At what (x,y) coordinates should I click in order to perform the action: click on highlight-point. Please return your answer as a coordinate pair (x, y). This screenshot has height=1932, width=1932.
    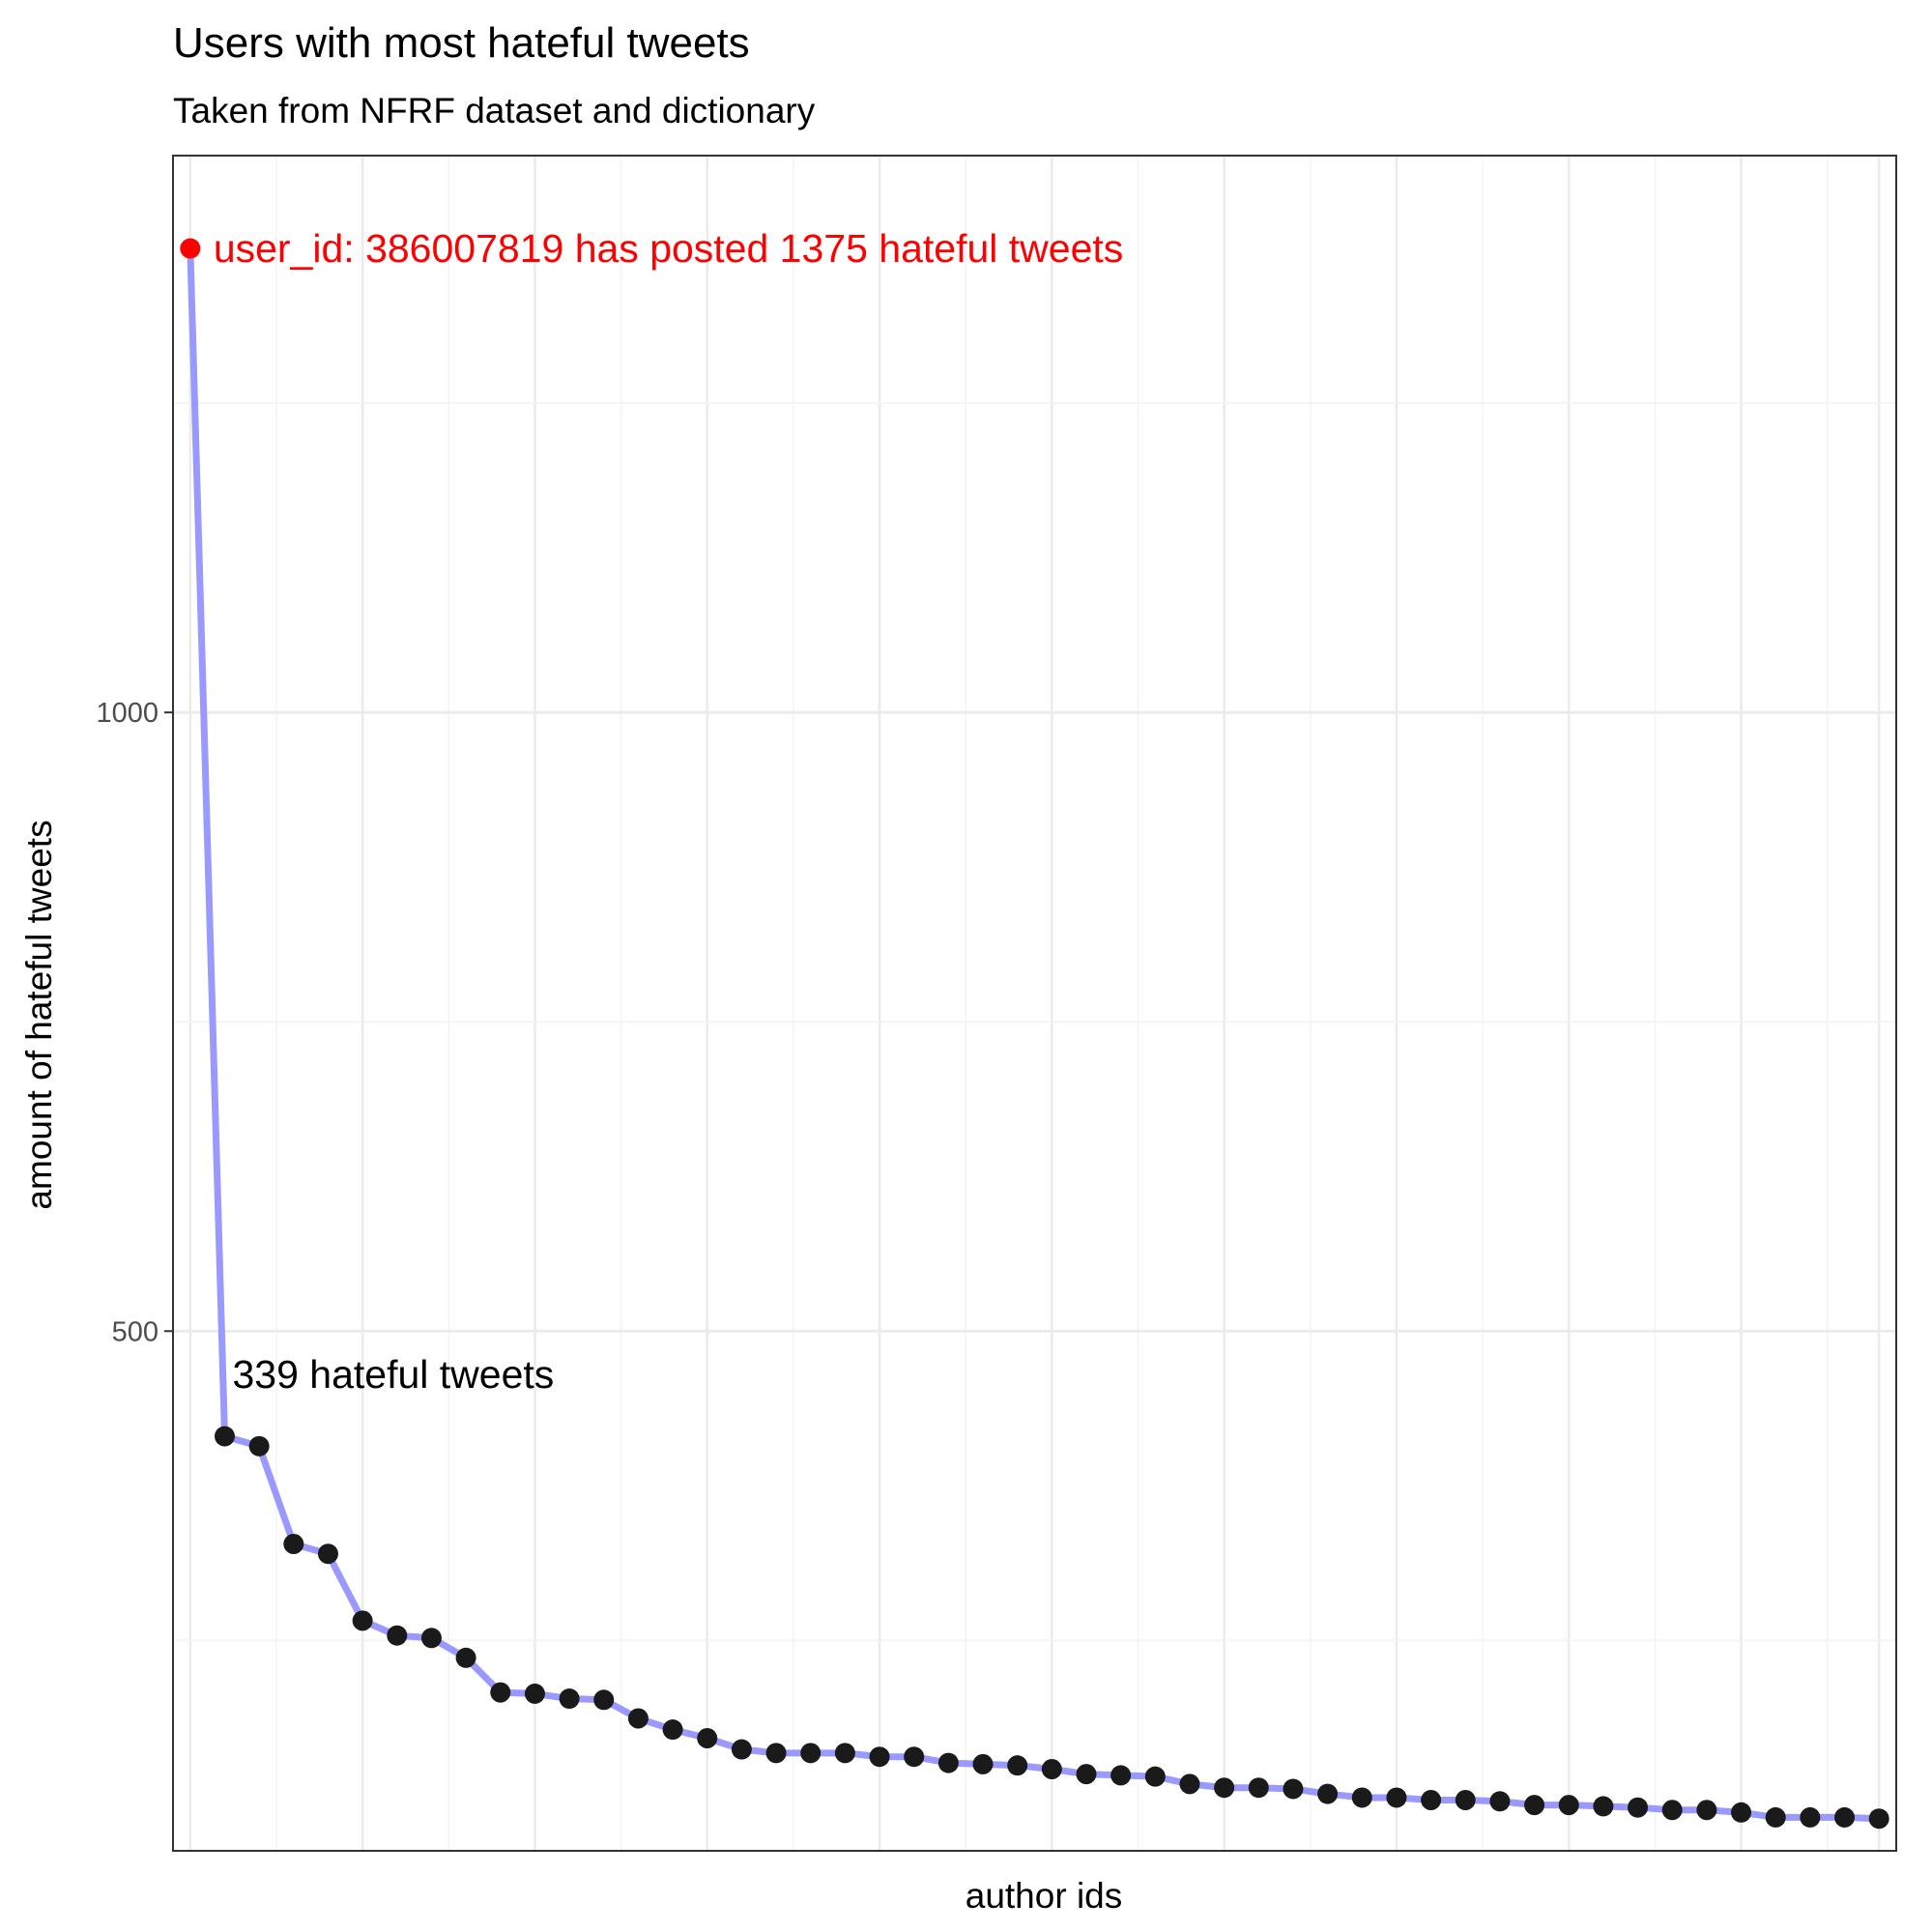
    Looking at the image, I should click on (190, 248).